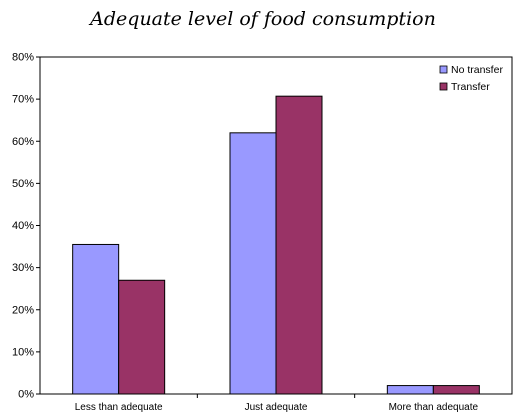  I want to click on x-tick-label: More than adequate, so click(434, 407).